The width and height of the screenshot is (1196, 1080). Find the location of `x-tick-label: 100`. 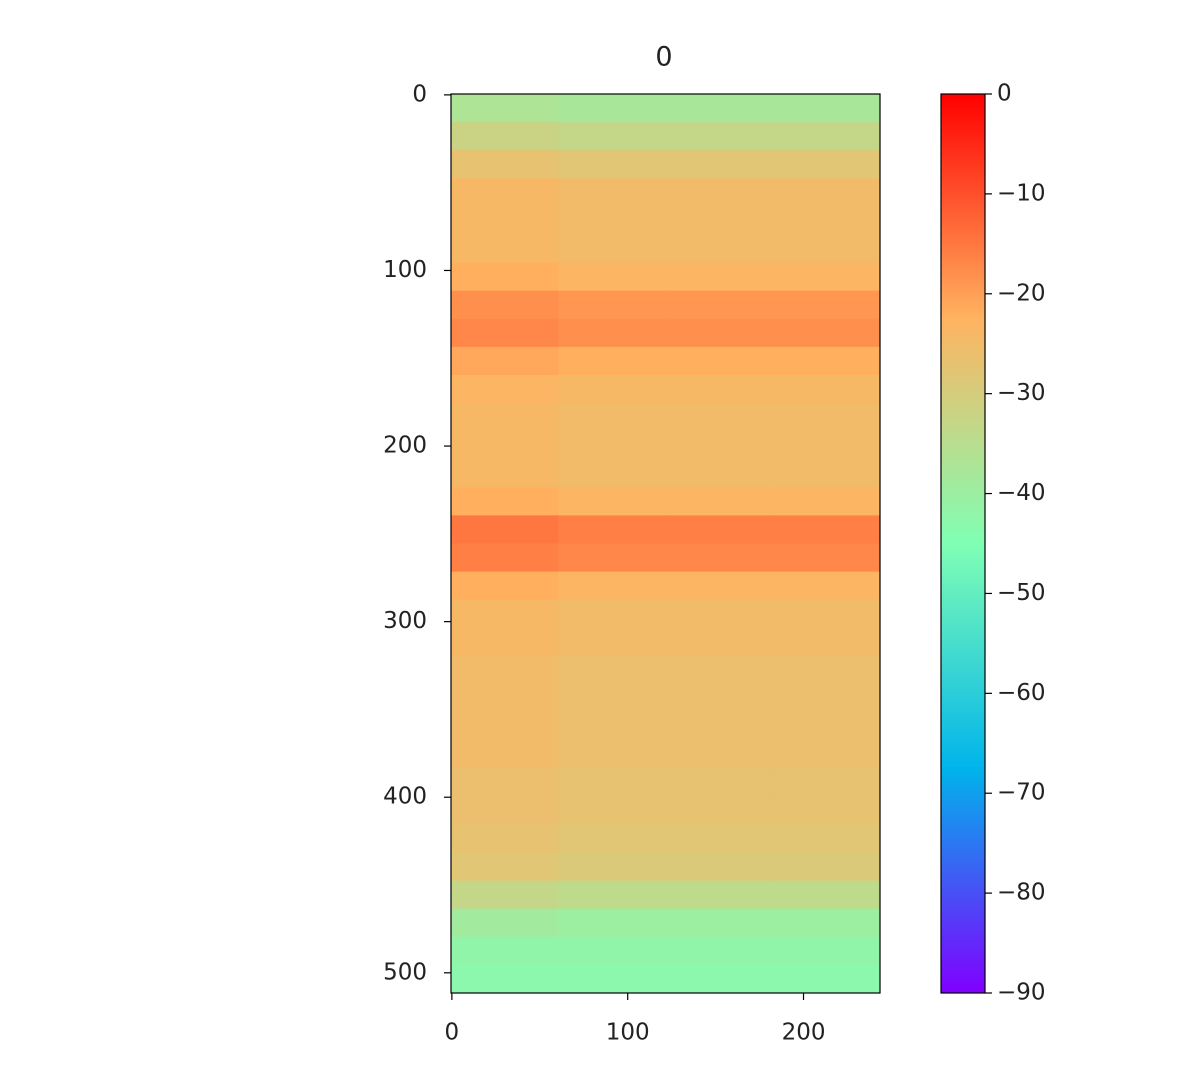

x-tick-label: 100 is located at coordinates (628, 1033).